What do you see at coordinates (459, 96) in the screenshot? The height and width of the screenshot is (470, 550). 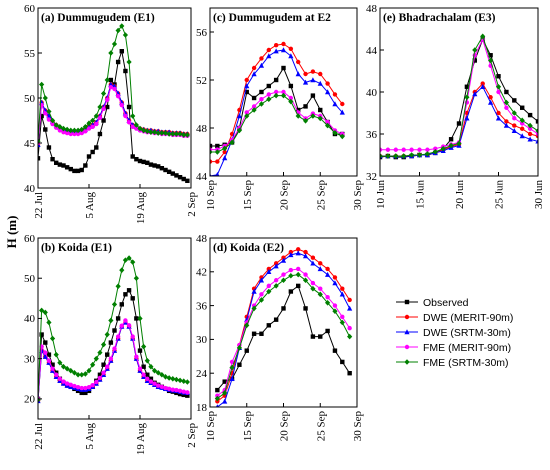 I see `series-group` at bounding box center [459, 96].